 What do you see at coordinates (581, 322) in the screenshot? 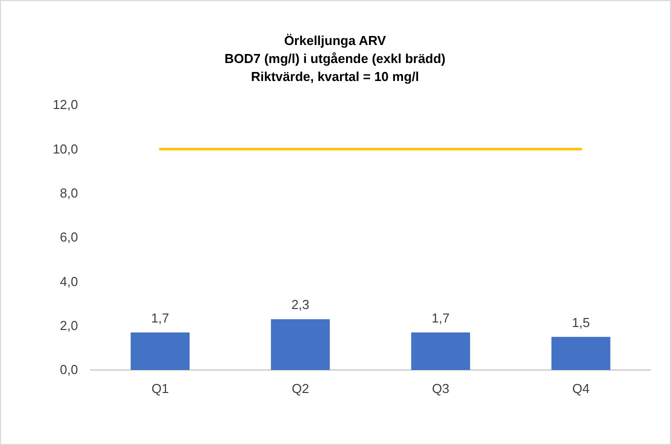
I see `data-label: 1,5` at bounding box center [581, 322].